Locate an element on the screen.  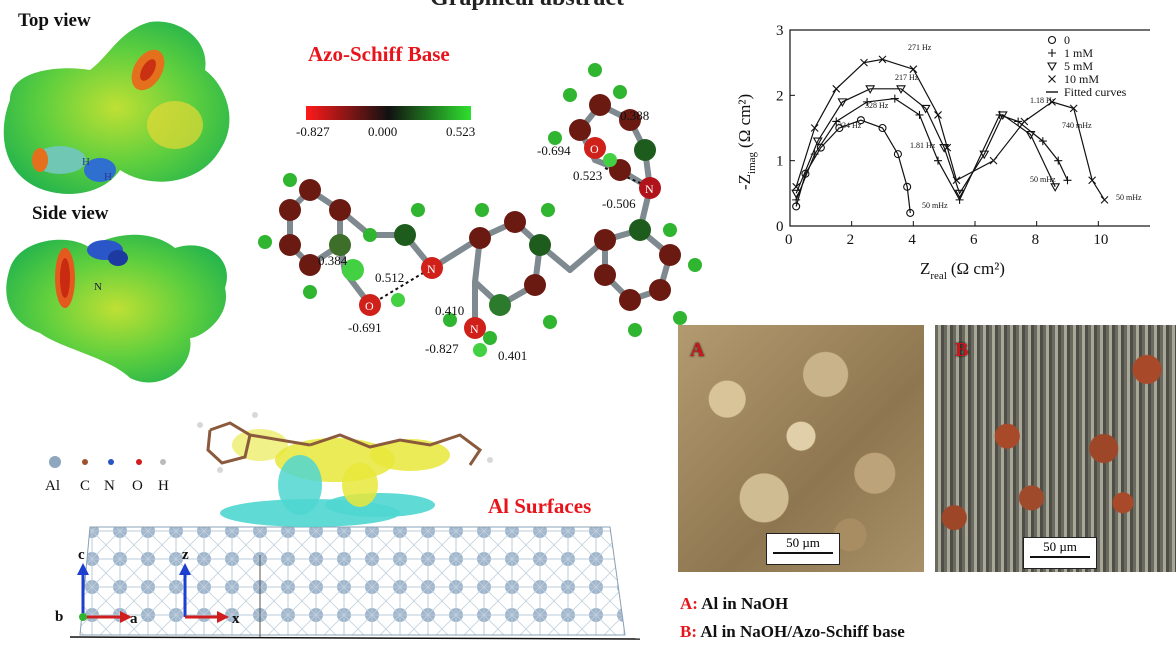
legend-a: A: Al in NaOH is located at coordinates (734, 604).